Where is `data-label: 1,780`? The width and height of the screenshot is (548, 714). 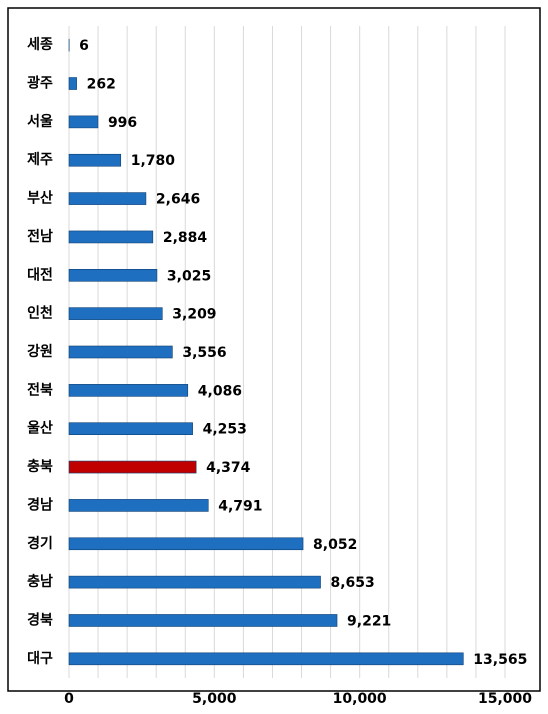
data-label: 1,780 is located at coordinates (153, 161).